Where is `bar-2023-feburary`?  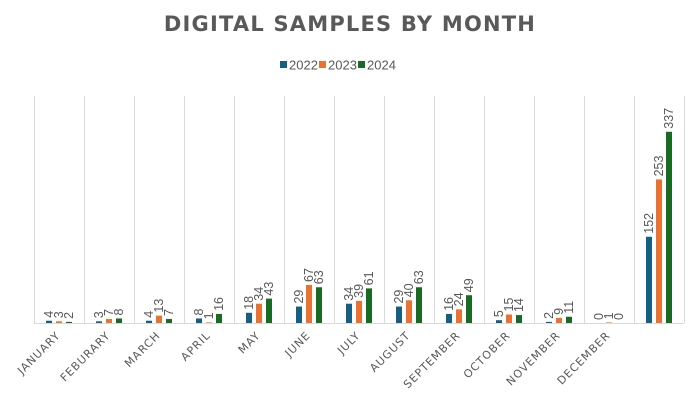 bar-2023-feburary is located at coordinates (109, 321).